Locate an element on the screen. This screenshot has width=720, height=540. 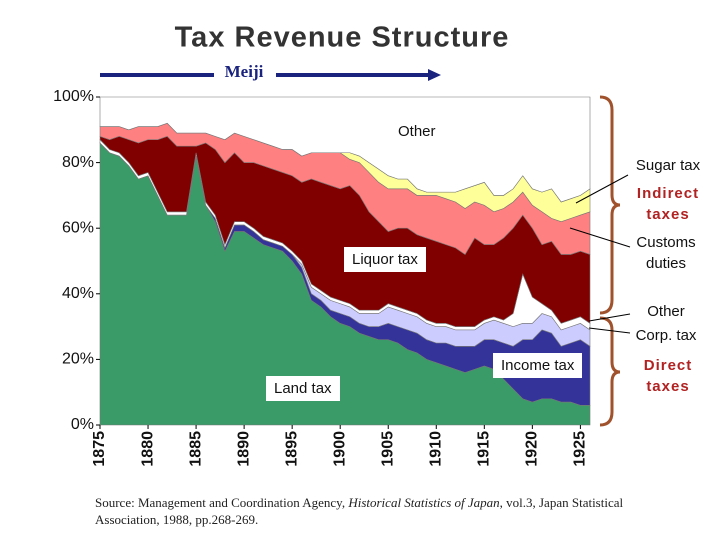
chart-title: Tax Revenue Structure is located at coordinates (342, 38).